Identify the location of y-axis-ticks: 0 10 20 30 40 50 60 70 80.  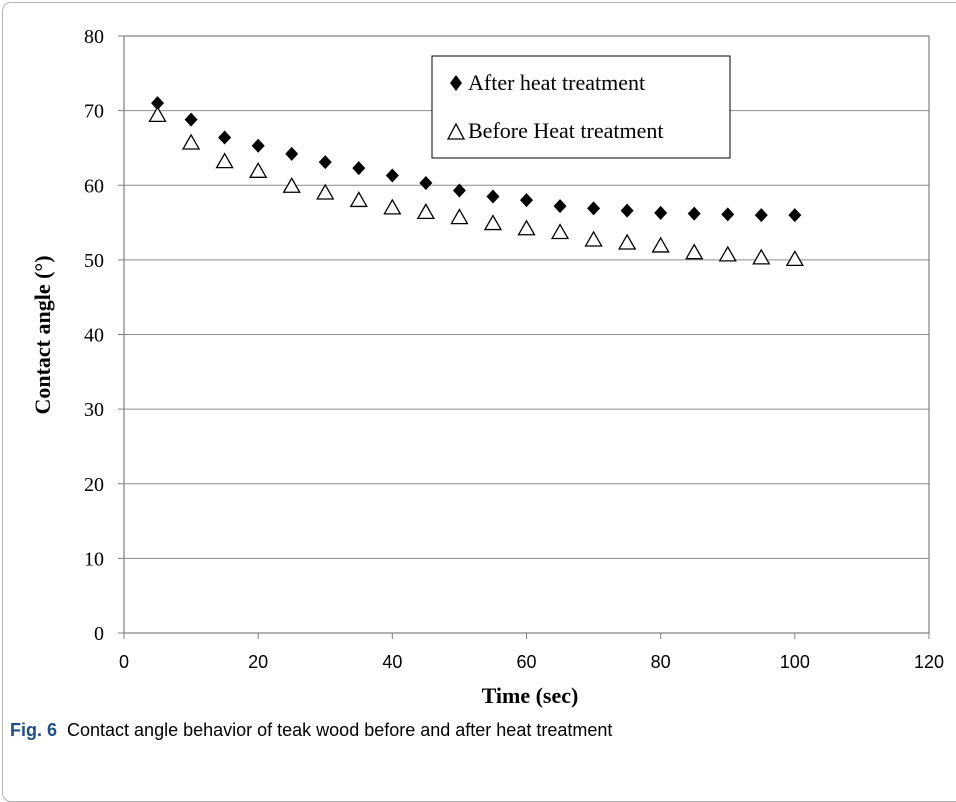
(104, 335).